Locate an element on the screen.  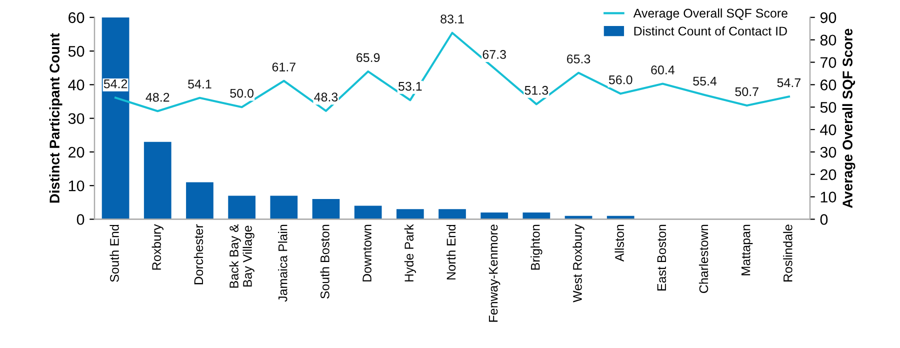
y2-tick-label: 80 is located at coordinates (828, 40).